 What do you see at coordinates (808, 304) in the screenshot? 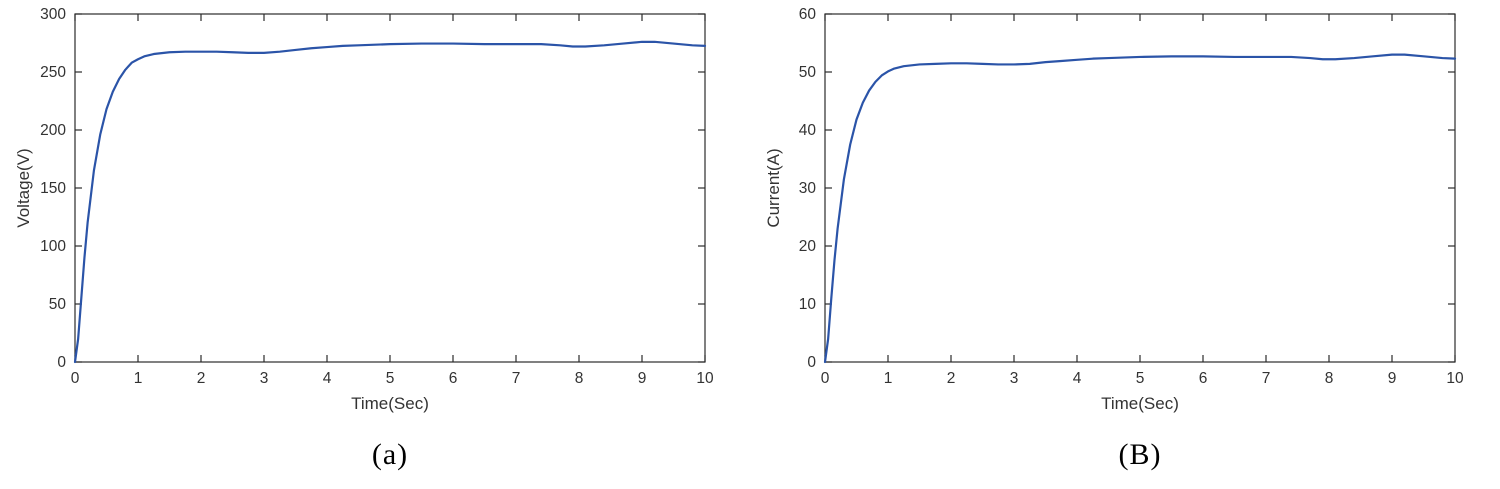
I see `y-tick-label: 10` at bounding box center [808, 304].